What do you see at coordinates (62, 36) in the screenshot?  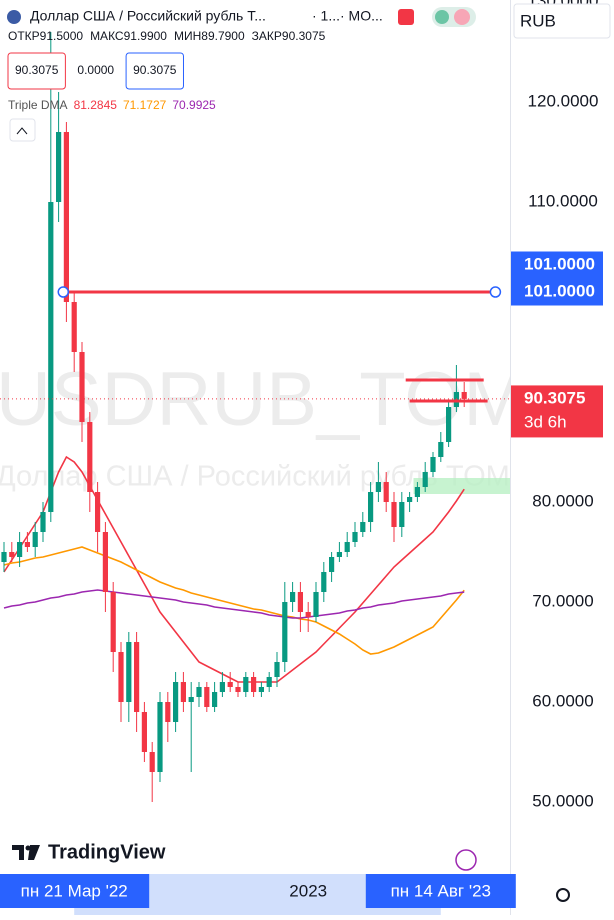 I see `ohlc-value: 91.5000` at bounding box center [62, 36].